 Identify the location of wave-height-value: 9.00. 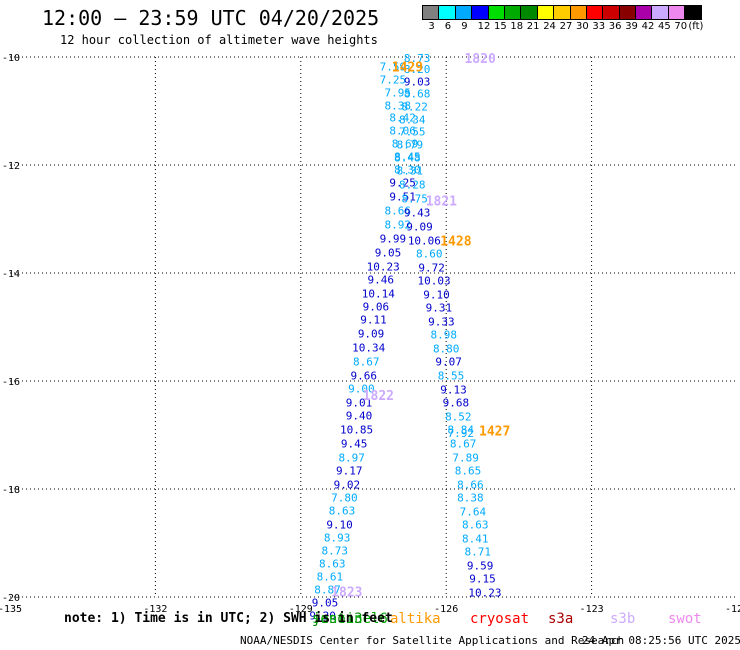
(361, 389).